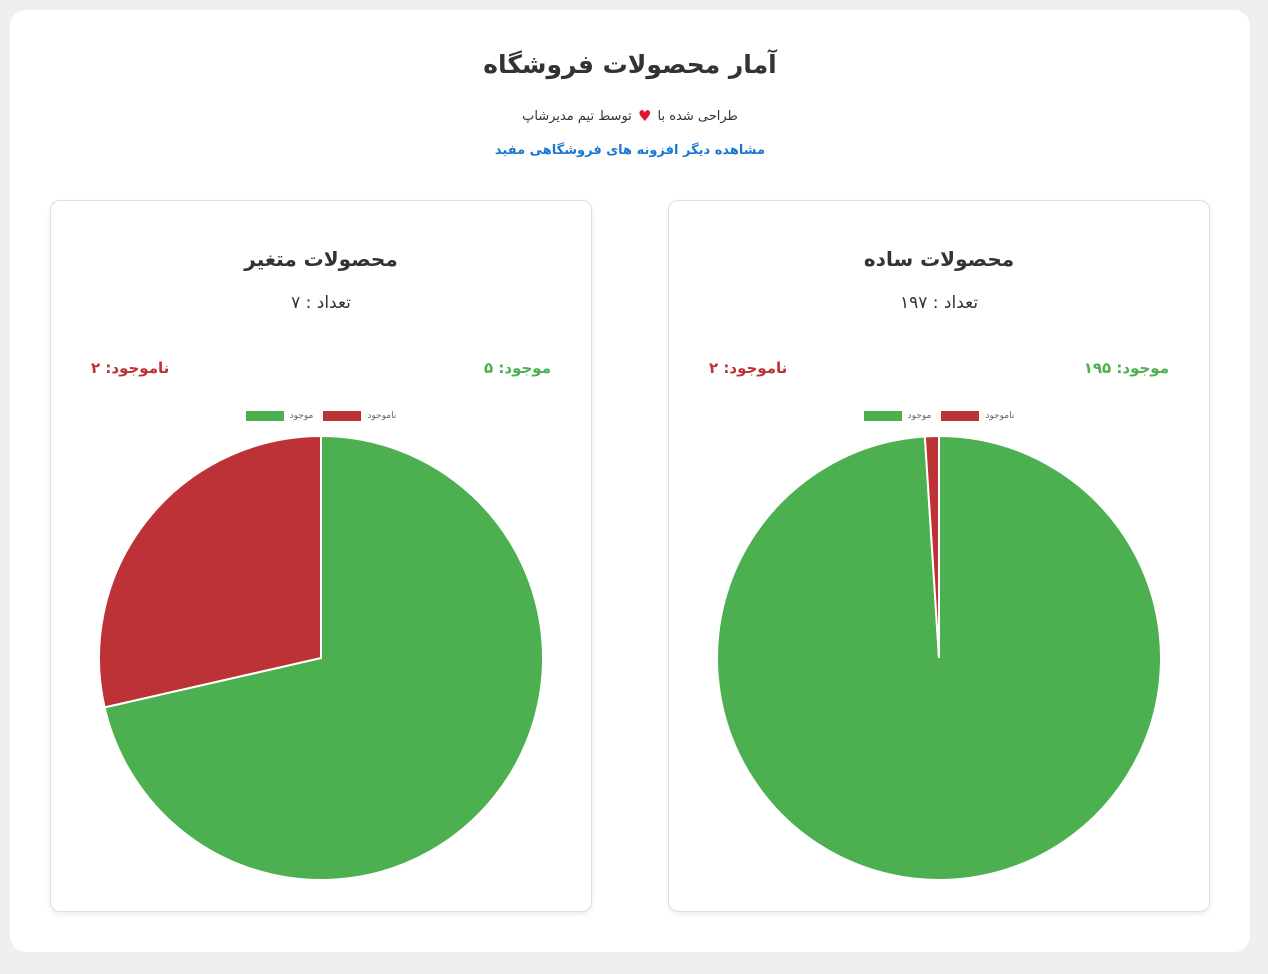  Describe the element at coordinates (630, 150) in the screenshot. I see `more-plugins-link: مشاهده دیگر افزونه های فروشگاهی مفید` at that location.